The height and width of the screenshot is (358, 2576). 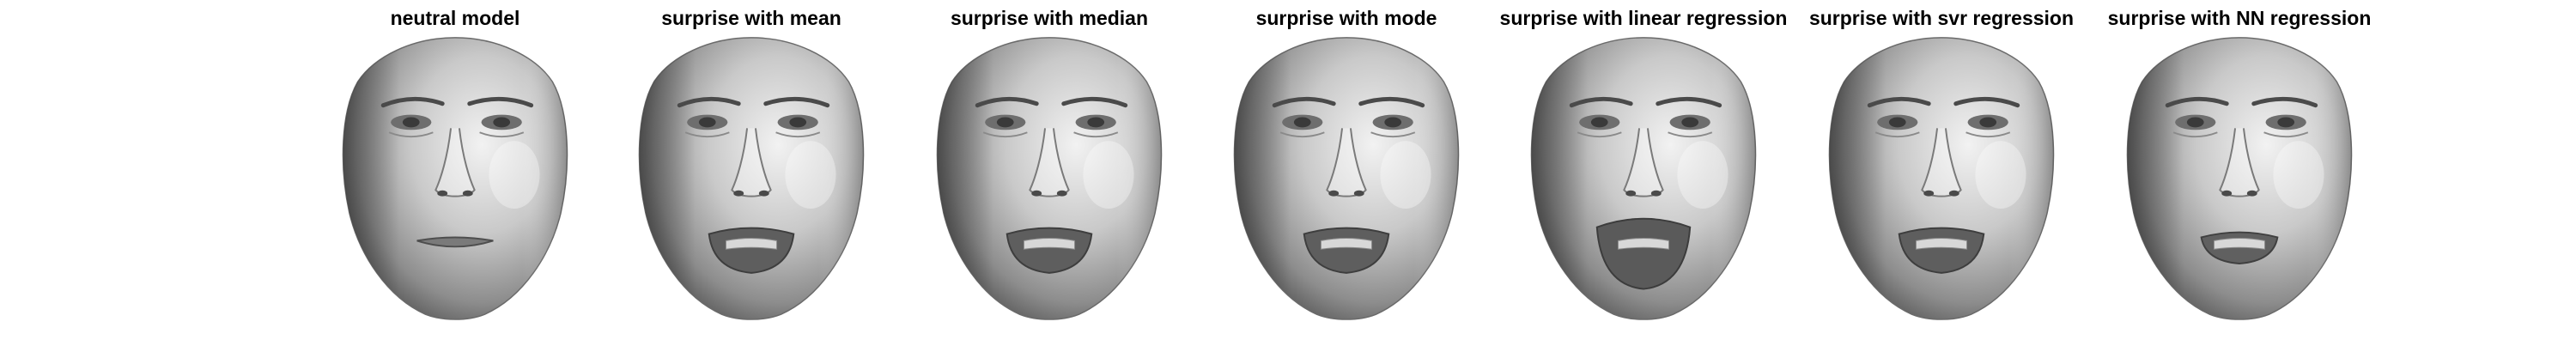 I want to click on face-panel: surprise with linear regression, so click(x=1643, y=179).